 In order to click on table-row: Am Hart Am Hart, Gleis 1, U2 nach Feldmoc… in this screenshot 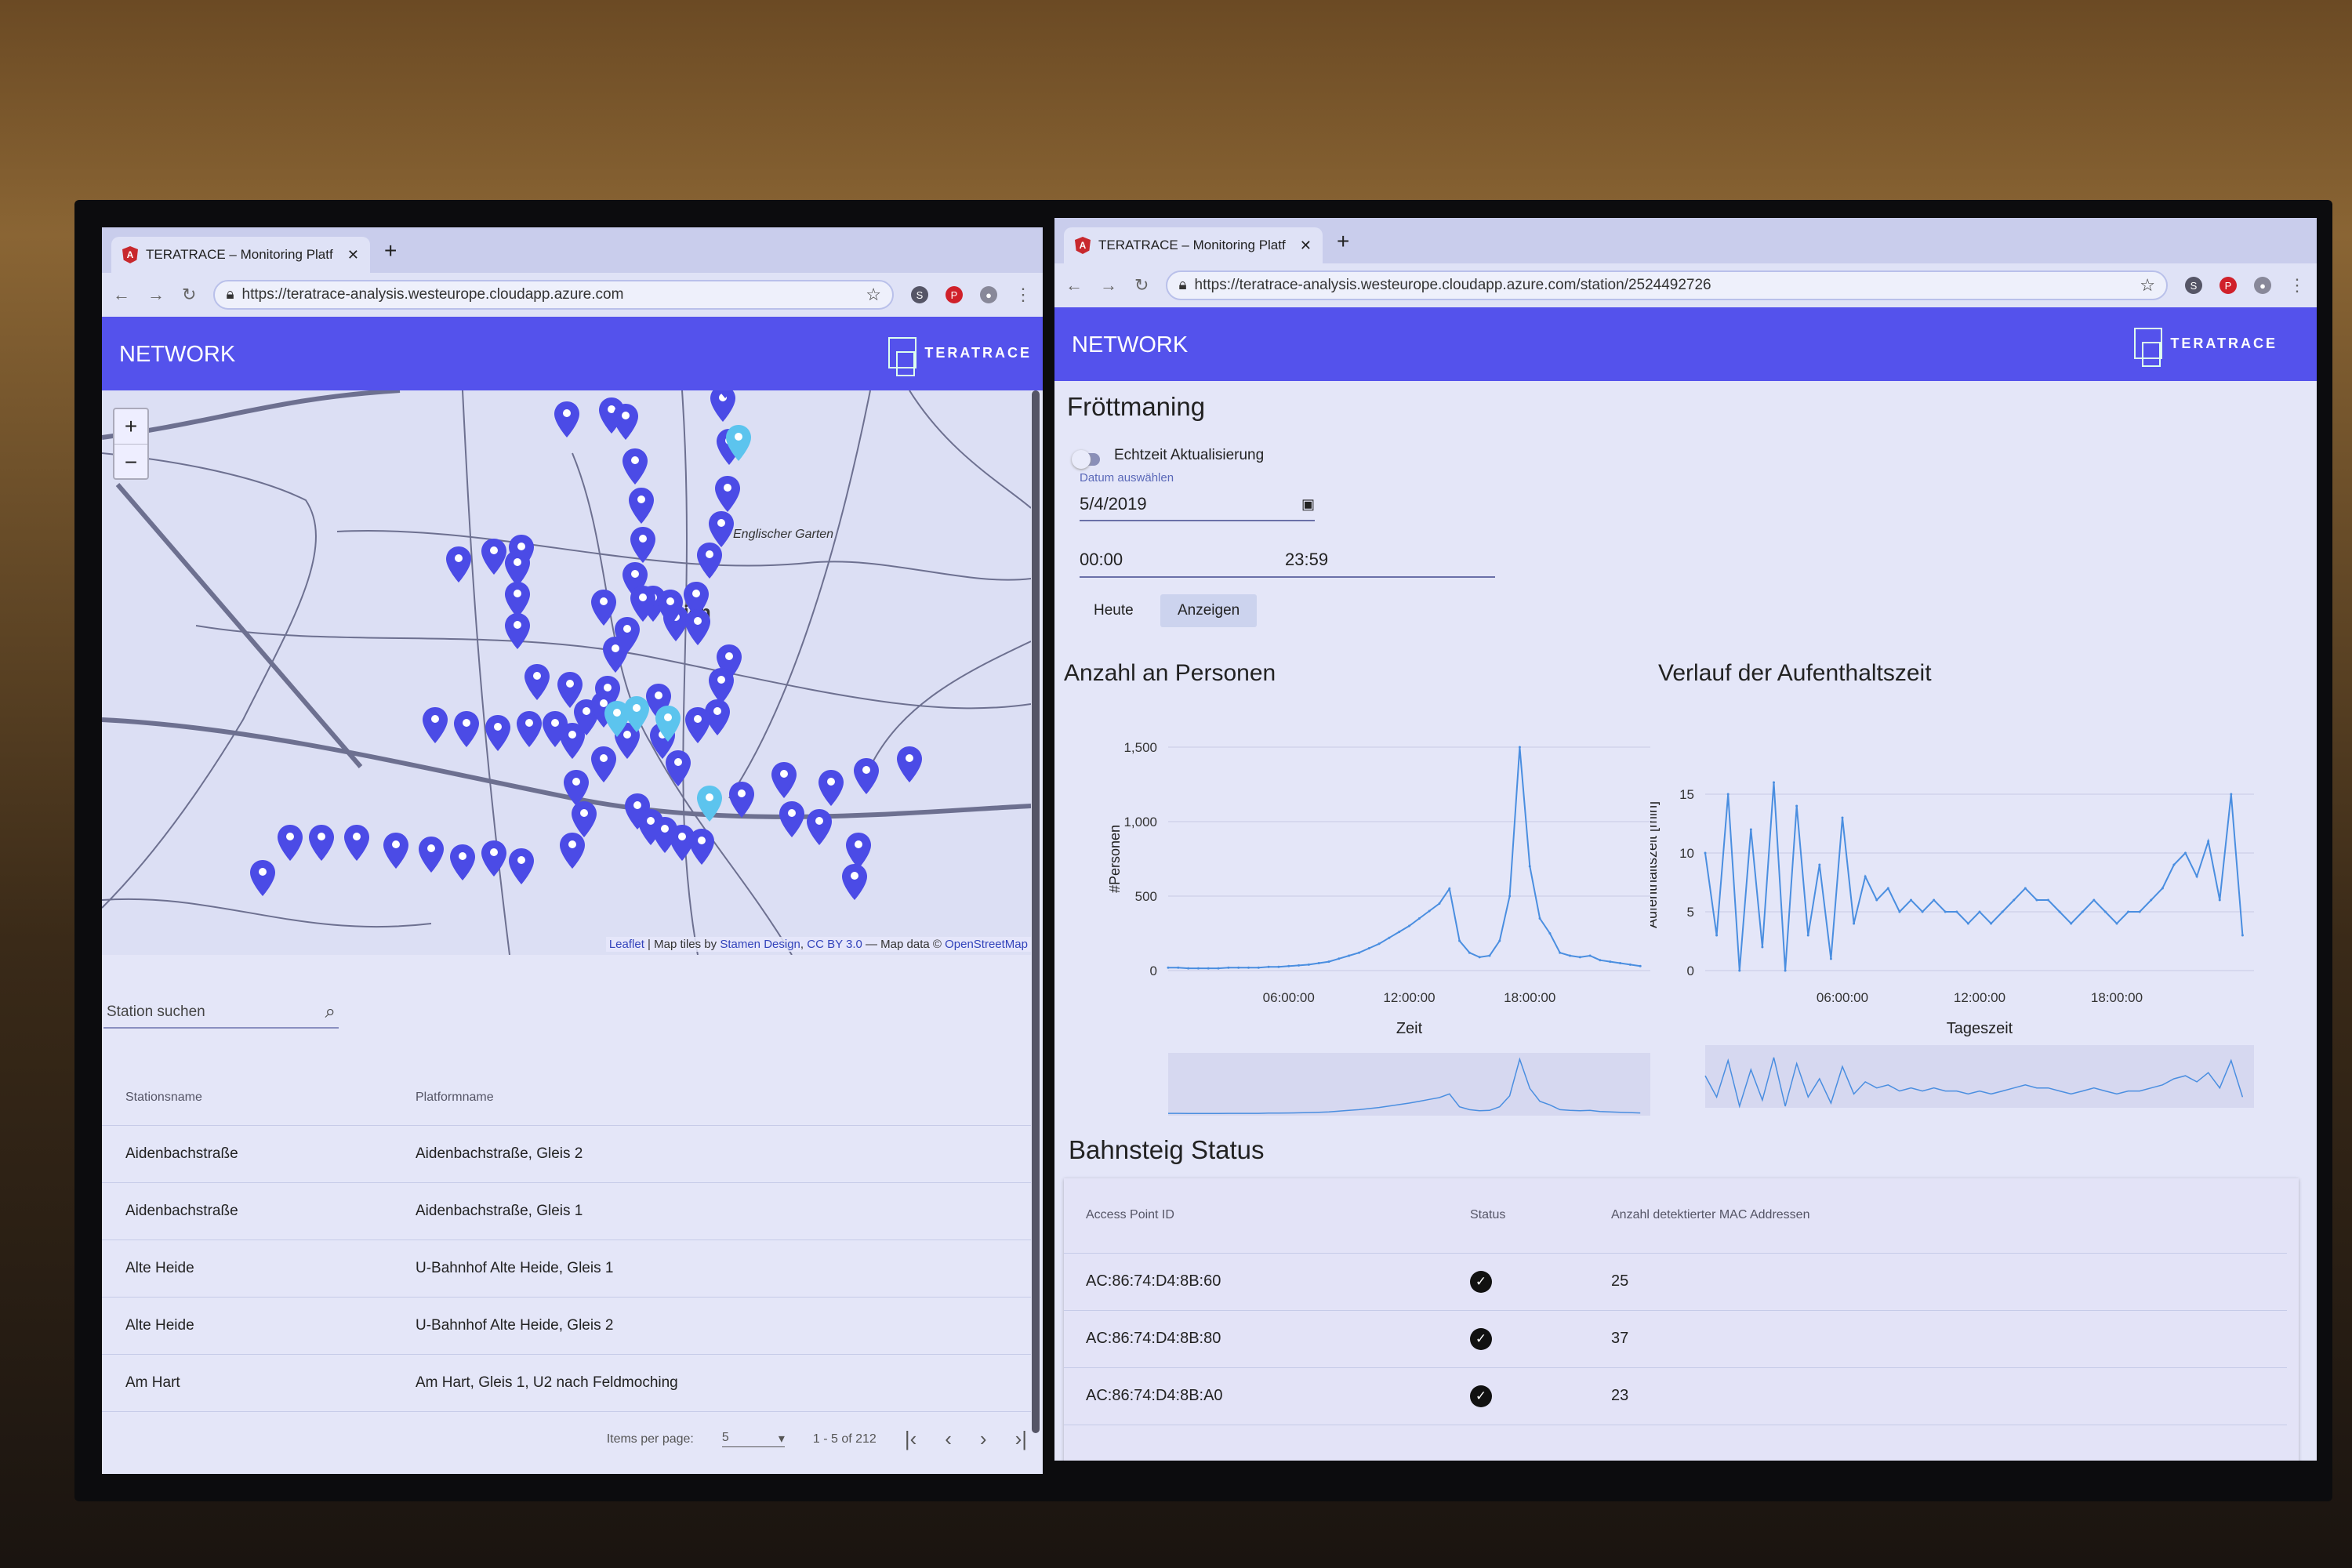, I will do `click(566, 1383)`.